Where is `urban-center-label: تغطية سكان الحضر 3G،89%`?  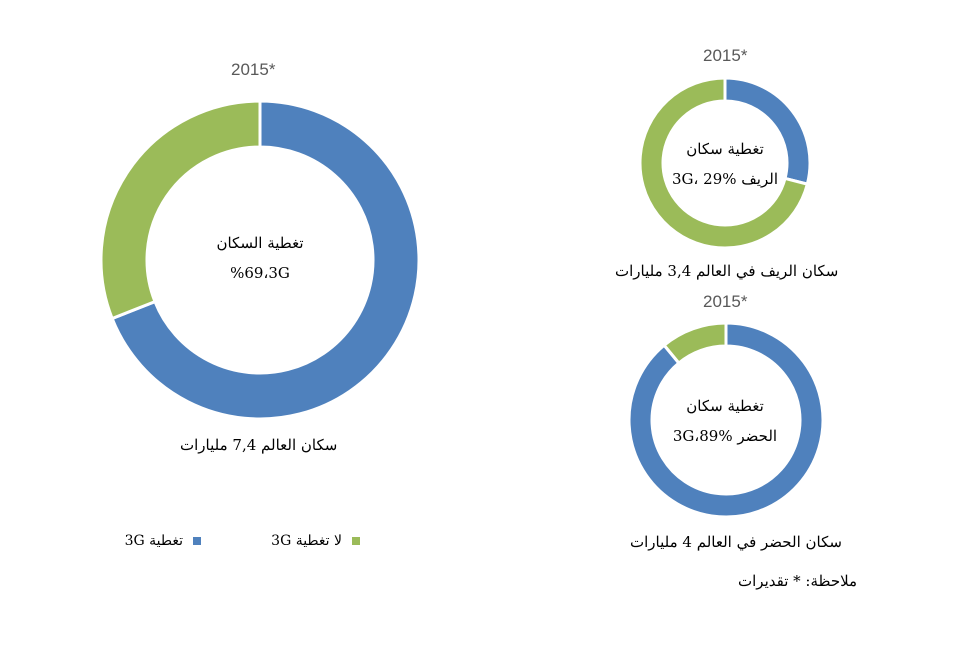 urban-center-label: تغطية سكان الحضر 3G،89% is located at coordinates (725, 421).